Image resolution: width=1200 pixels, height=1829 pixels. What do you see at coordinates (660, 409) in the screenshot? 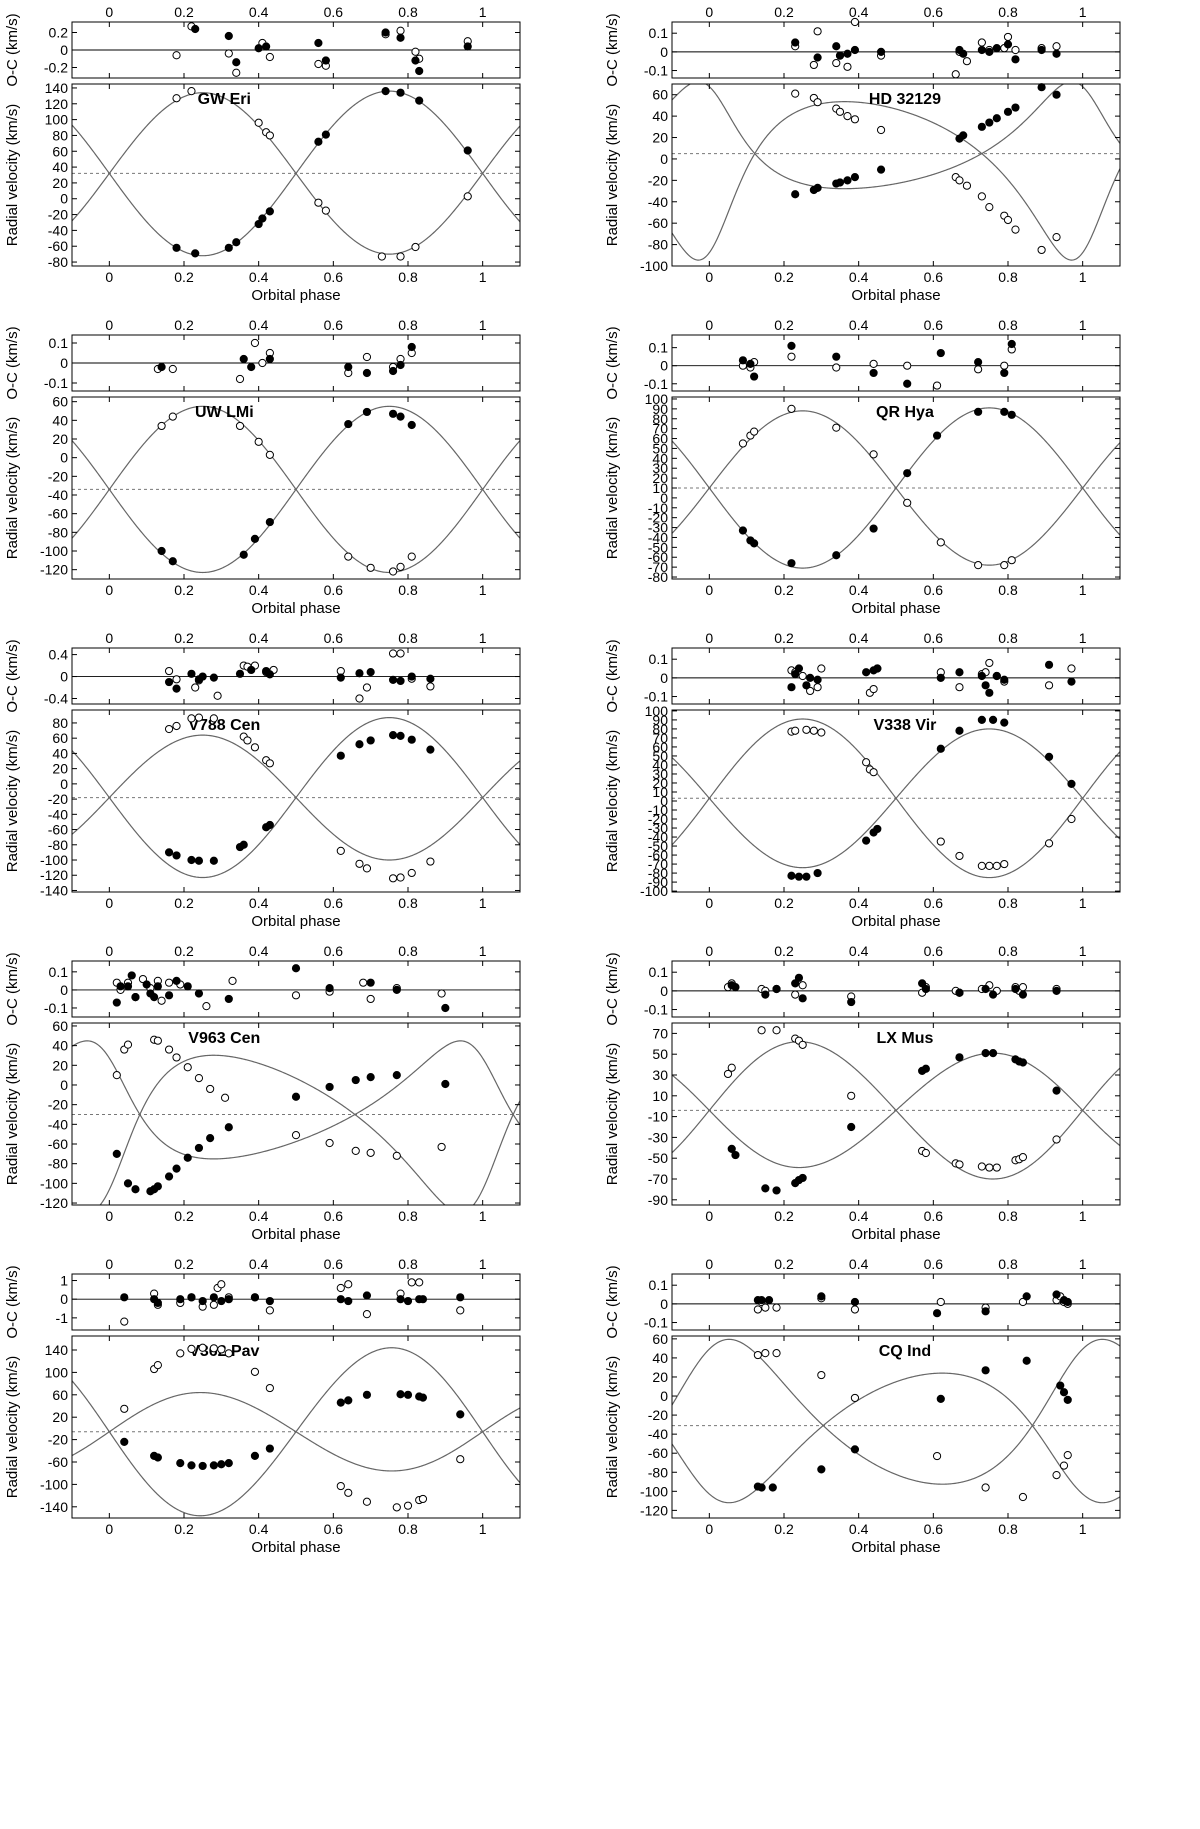
I see `rv-y-tick-label: 90` at bounding box center [660, 409].